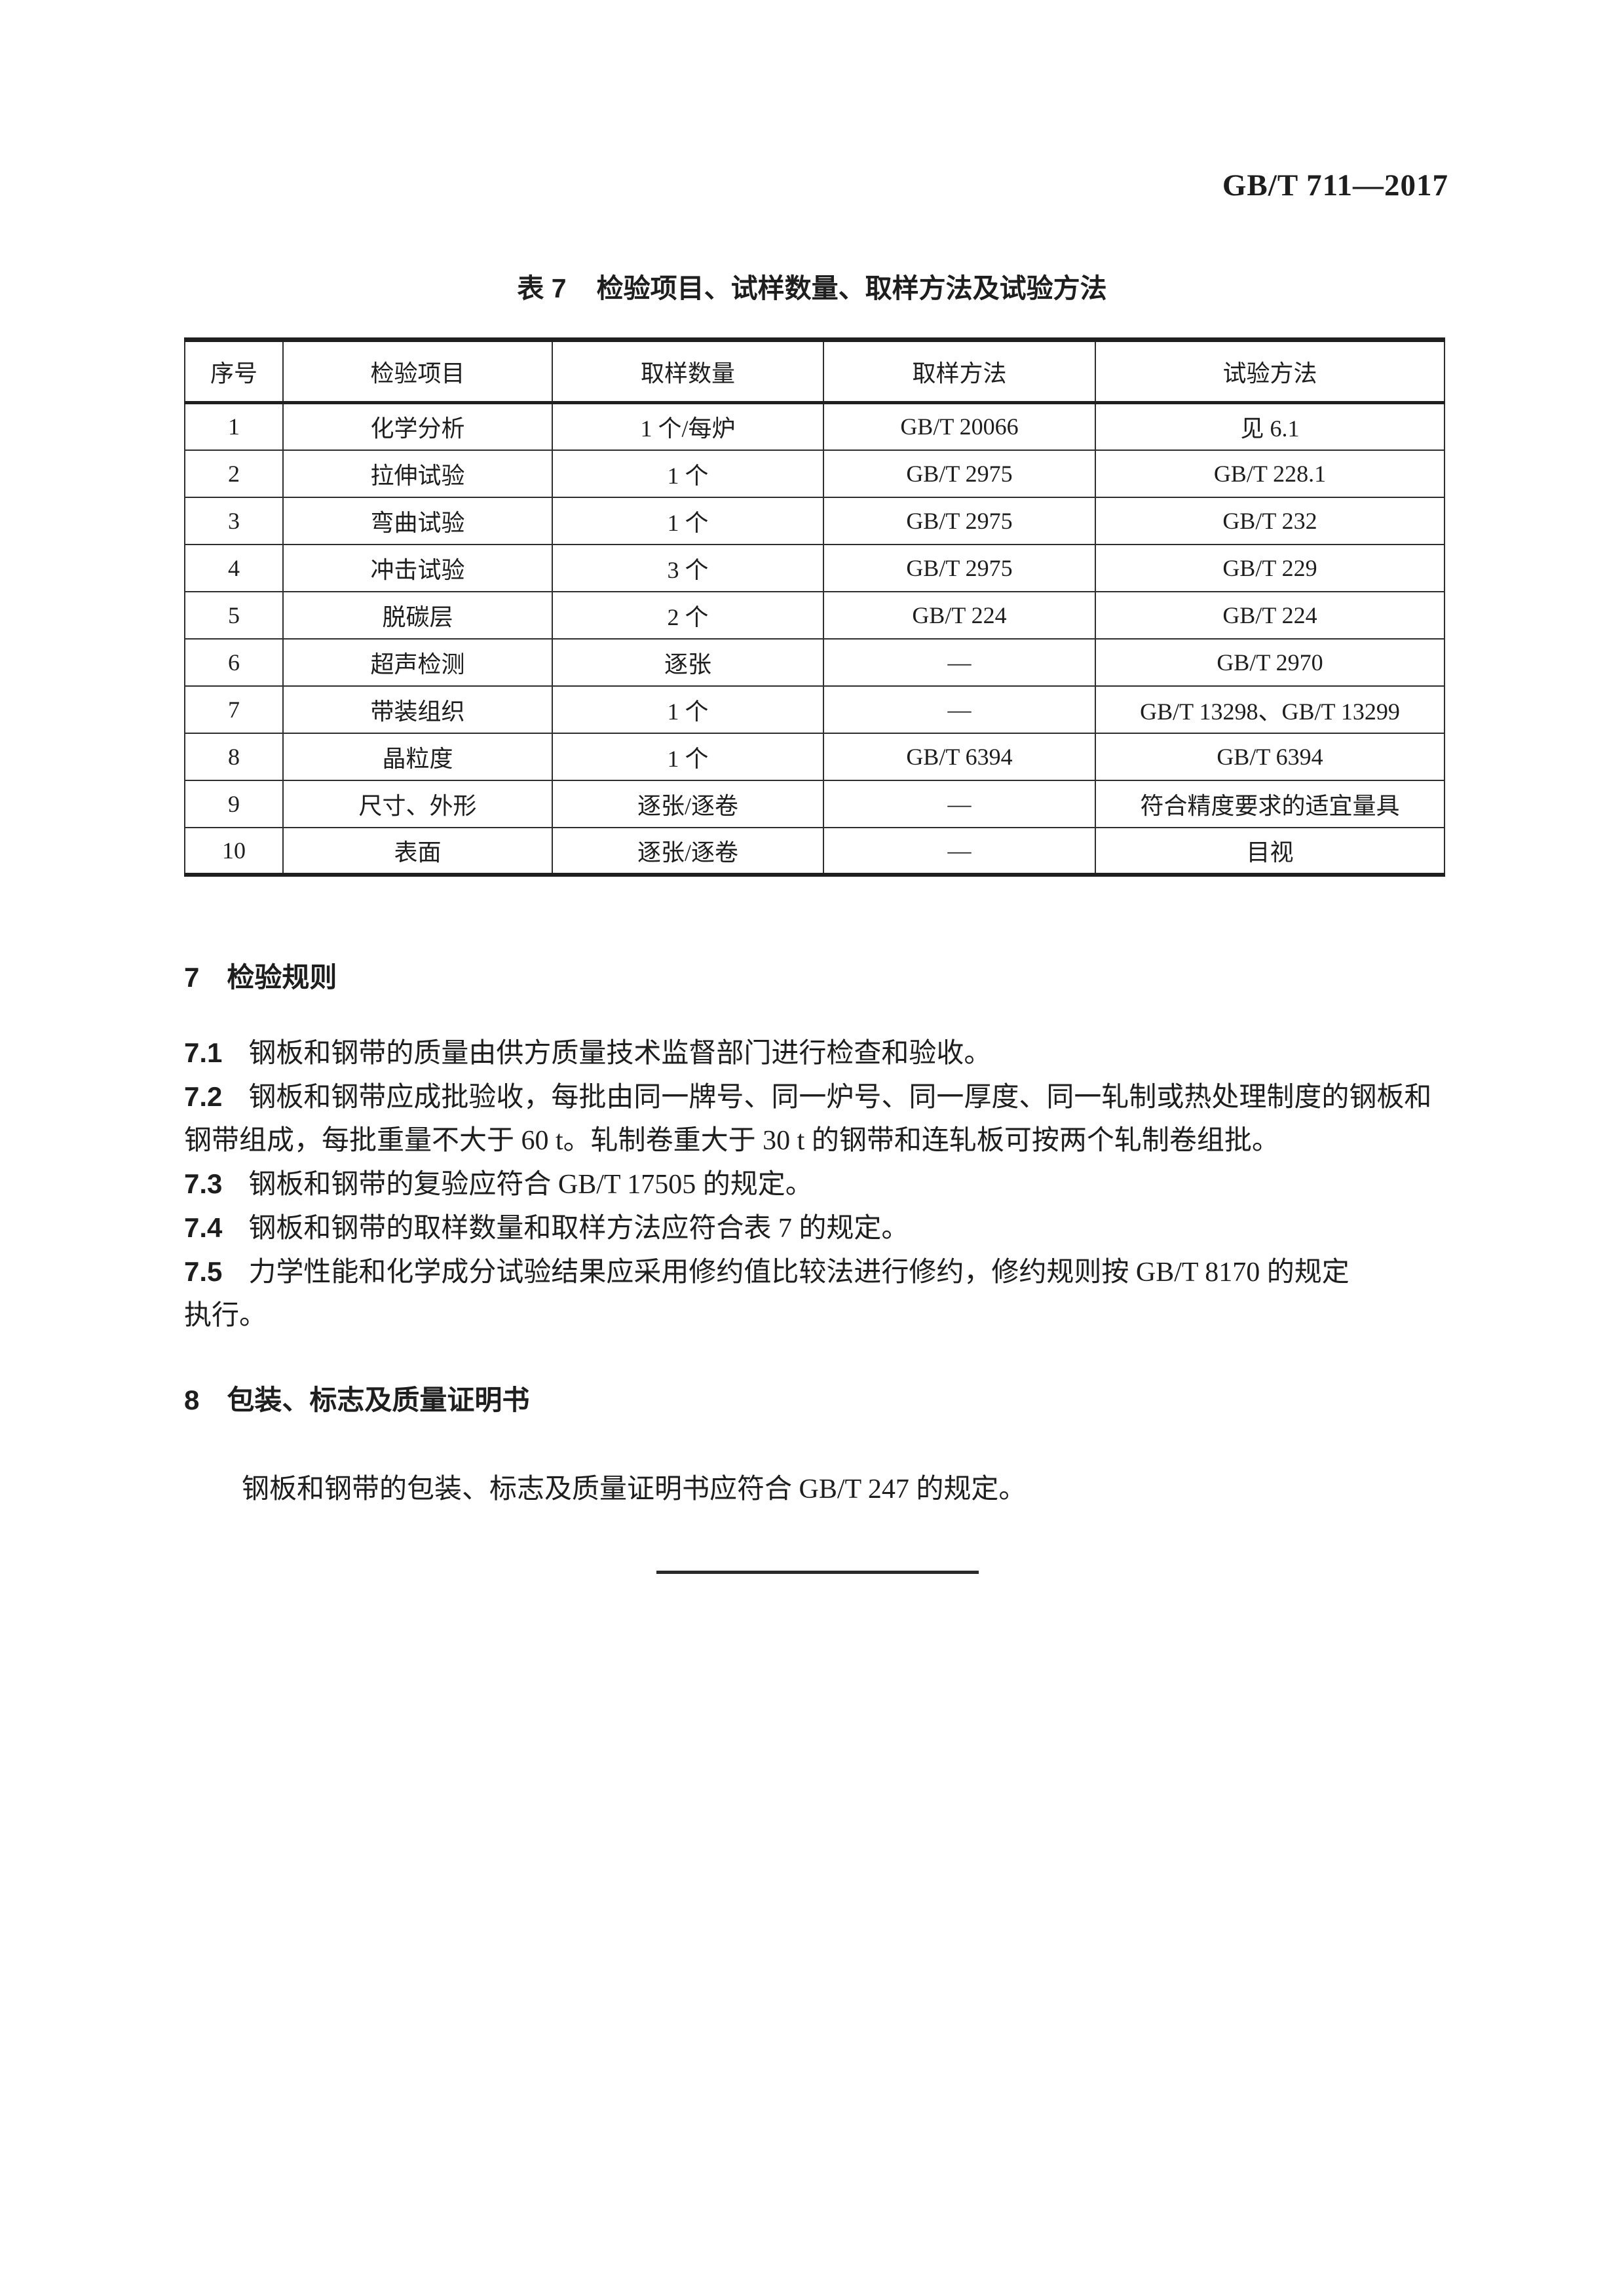 This screenshot has width=1624, height=2296. Describe the element at coordinates (203, 1227) in the screenshot. I see `clause-number: 7.4` at that location.